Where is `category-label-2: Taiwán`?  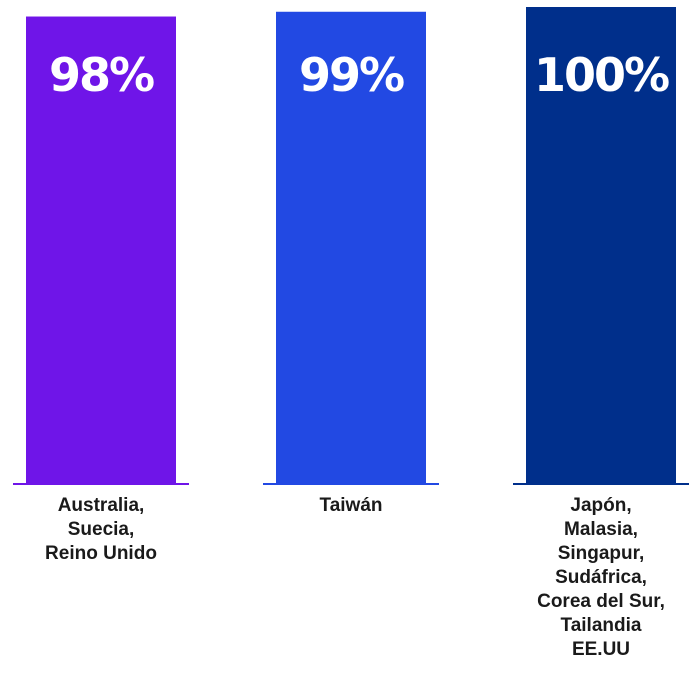
category-label-2: Taiwán is located at coordinates (351, 506).